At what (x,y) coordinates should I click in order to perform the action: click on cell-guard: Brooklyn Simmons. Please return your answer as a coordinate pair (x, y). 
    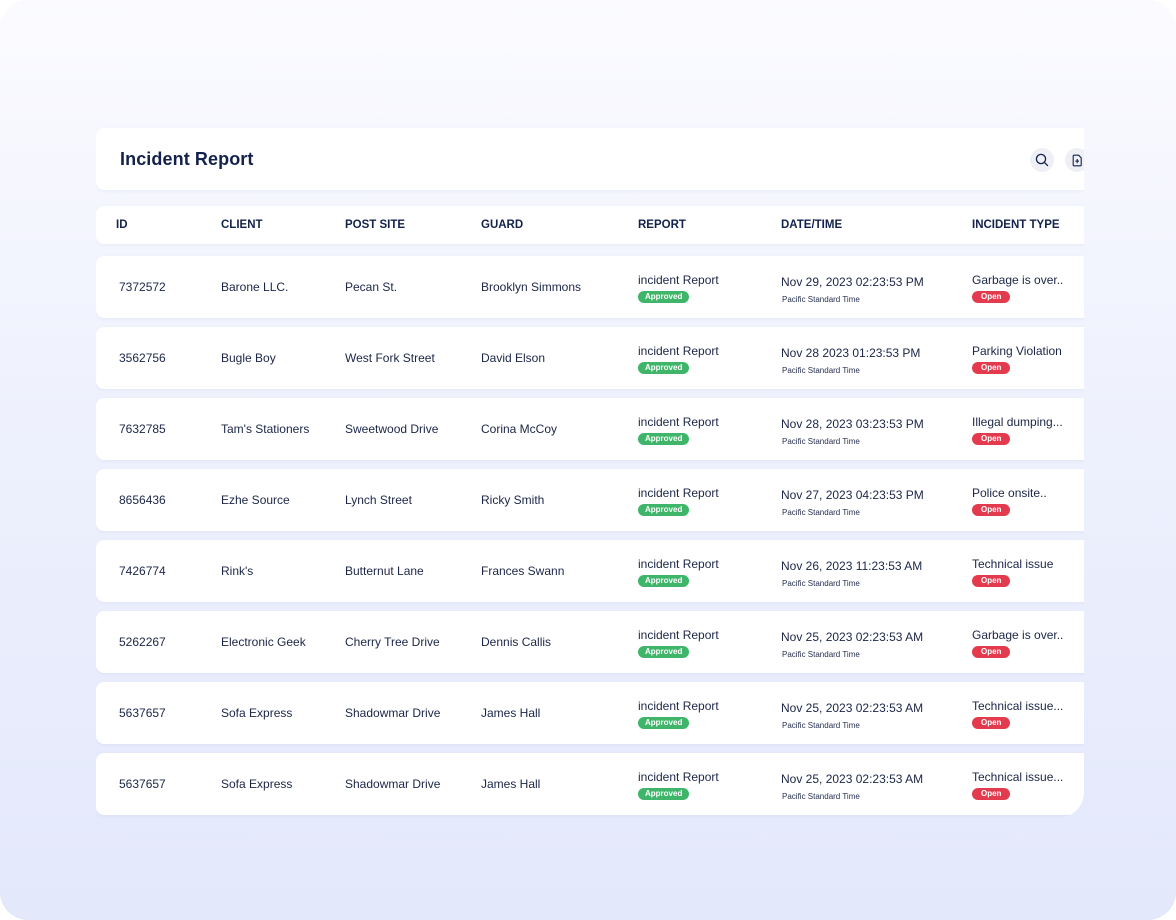
    Looking at the image, I should click on (531, 287).